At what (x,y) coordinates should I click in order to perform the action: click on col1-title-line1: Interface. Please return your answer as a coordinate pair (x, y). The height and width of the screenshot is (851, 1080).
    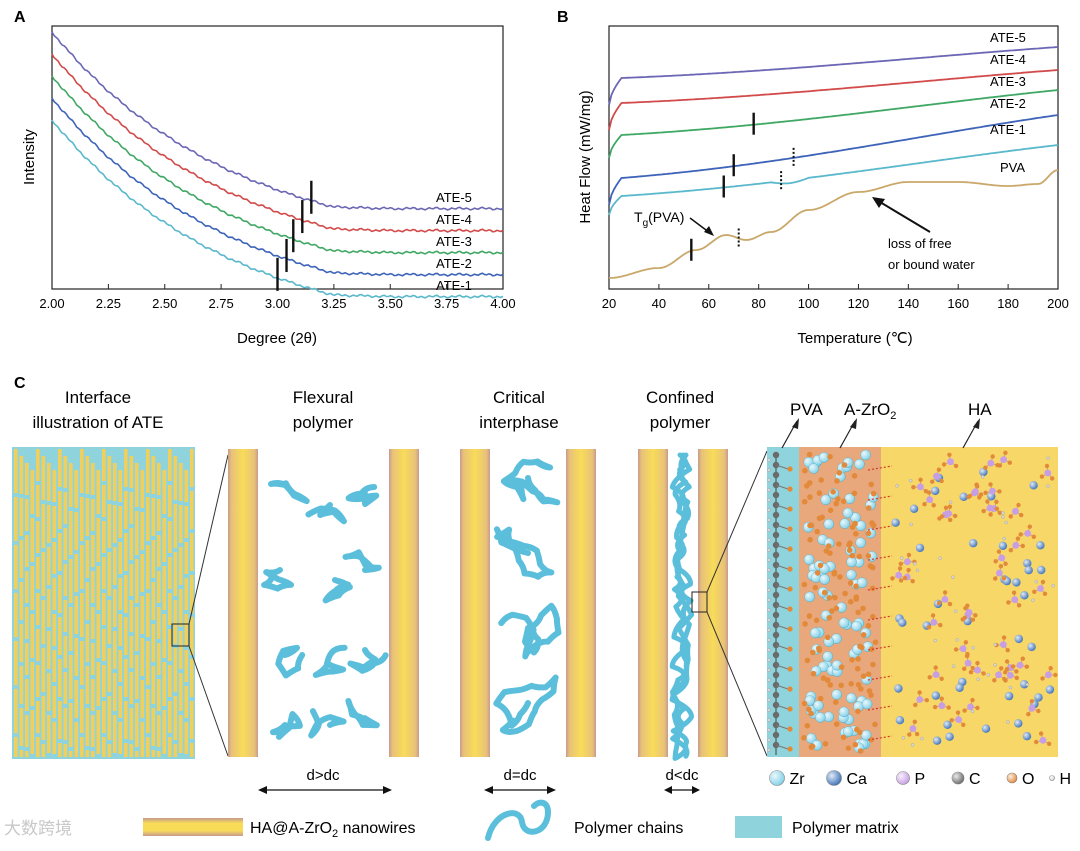
    Looking at the image, I should click on (98, 397).